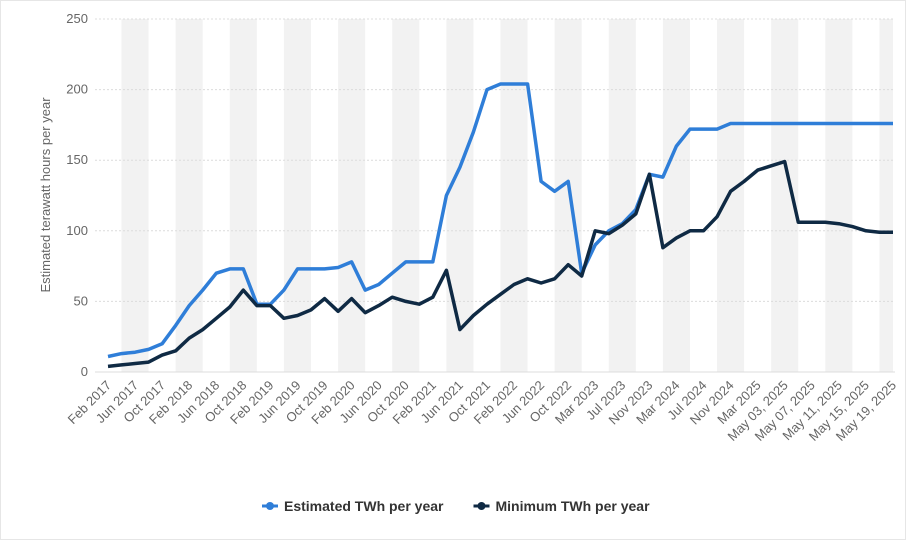 The image size is (906, 545). Describe the element at coordinates (81, 300) in the screenshot. I see `y-tick-label: 50` at that location.